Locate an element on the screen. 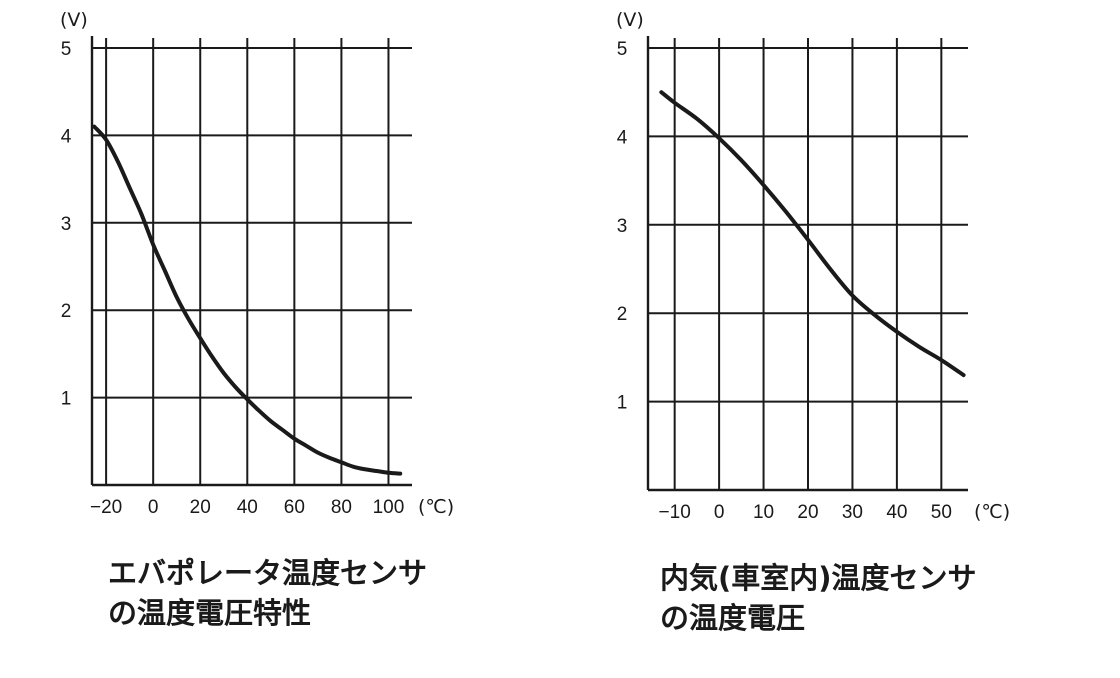  x-tick-label: −10 is located at coordinates (675, 512).